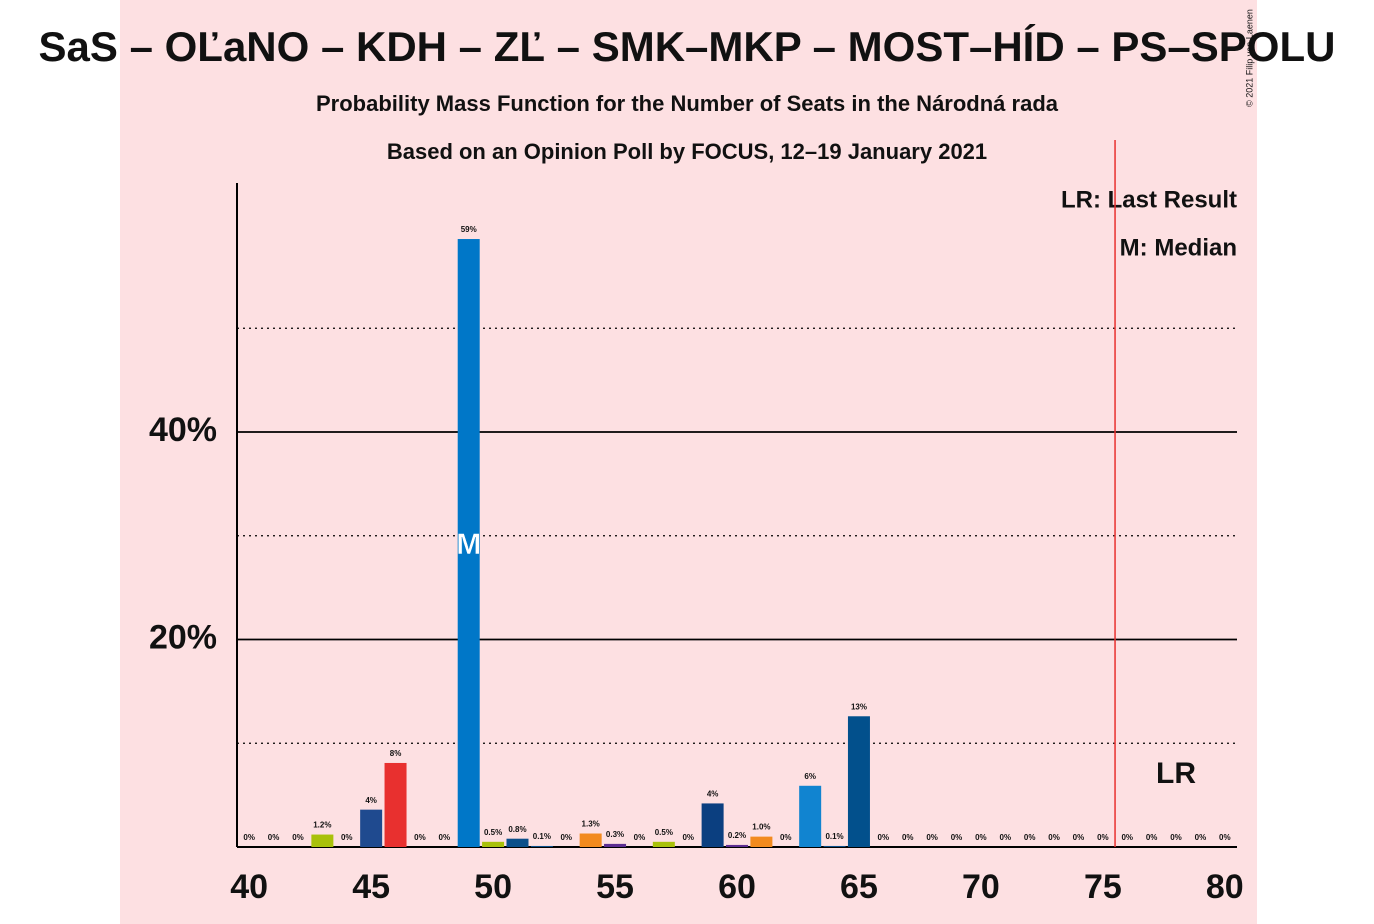 The width and height of the screenshot is (1374, 924). What do you see at coordinates (249, 887) in the screenshot?
I see `x-tick-label: 40` at bounding box center [249, 887].